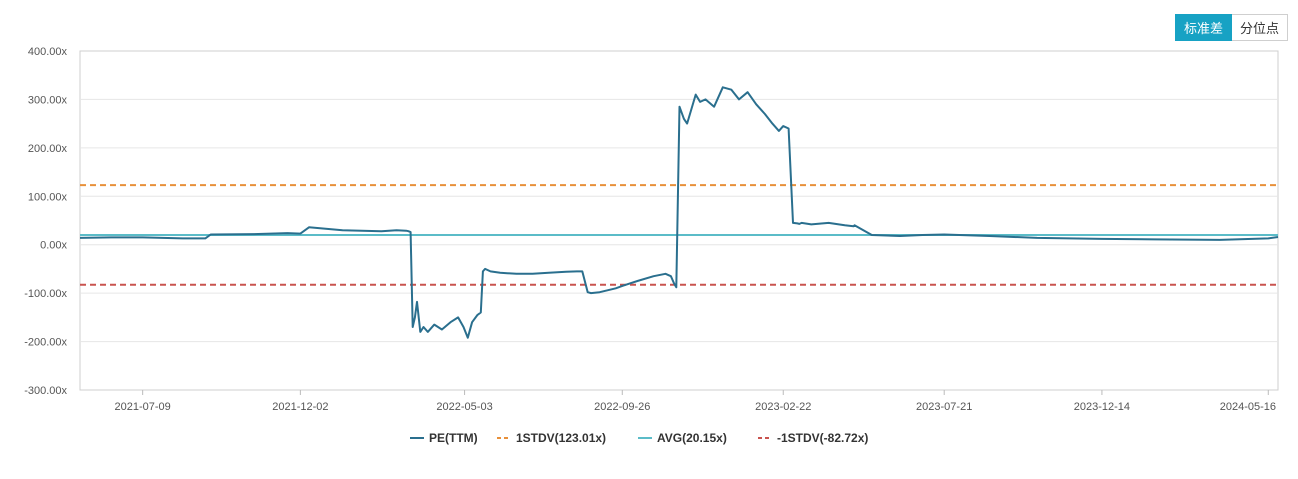  I want to click on legend-item-pe: PE(TTM), so click(444, 438).